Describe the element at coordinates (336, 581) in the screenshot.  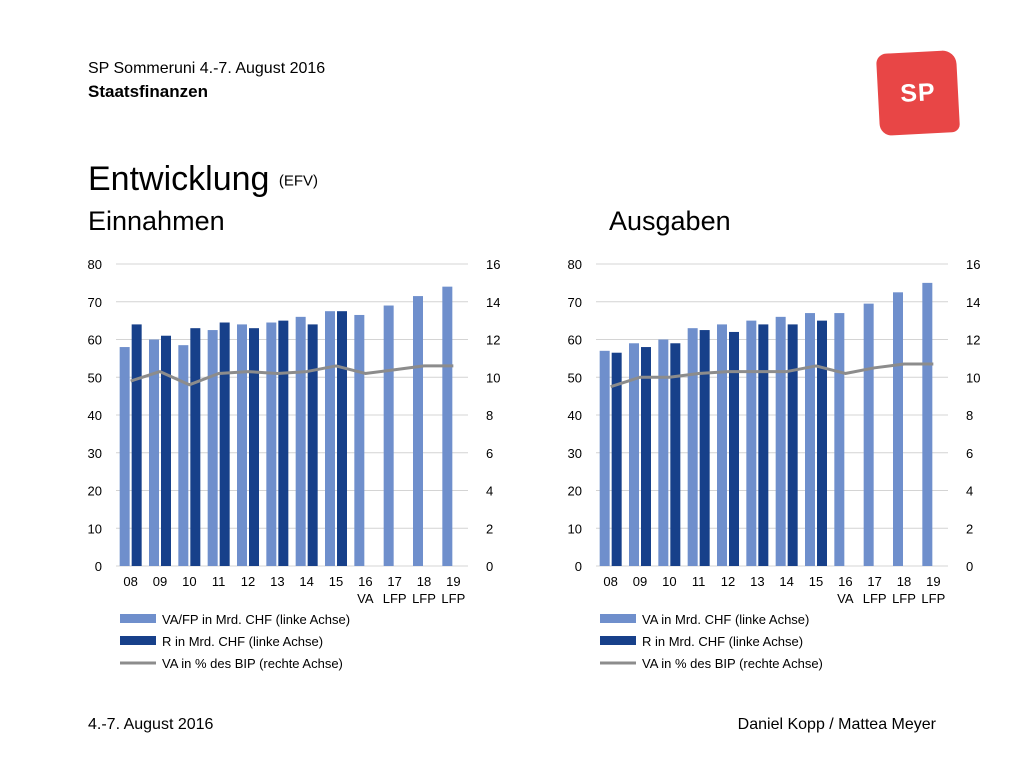
I see `x-tick-label: 15` at that location.